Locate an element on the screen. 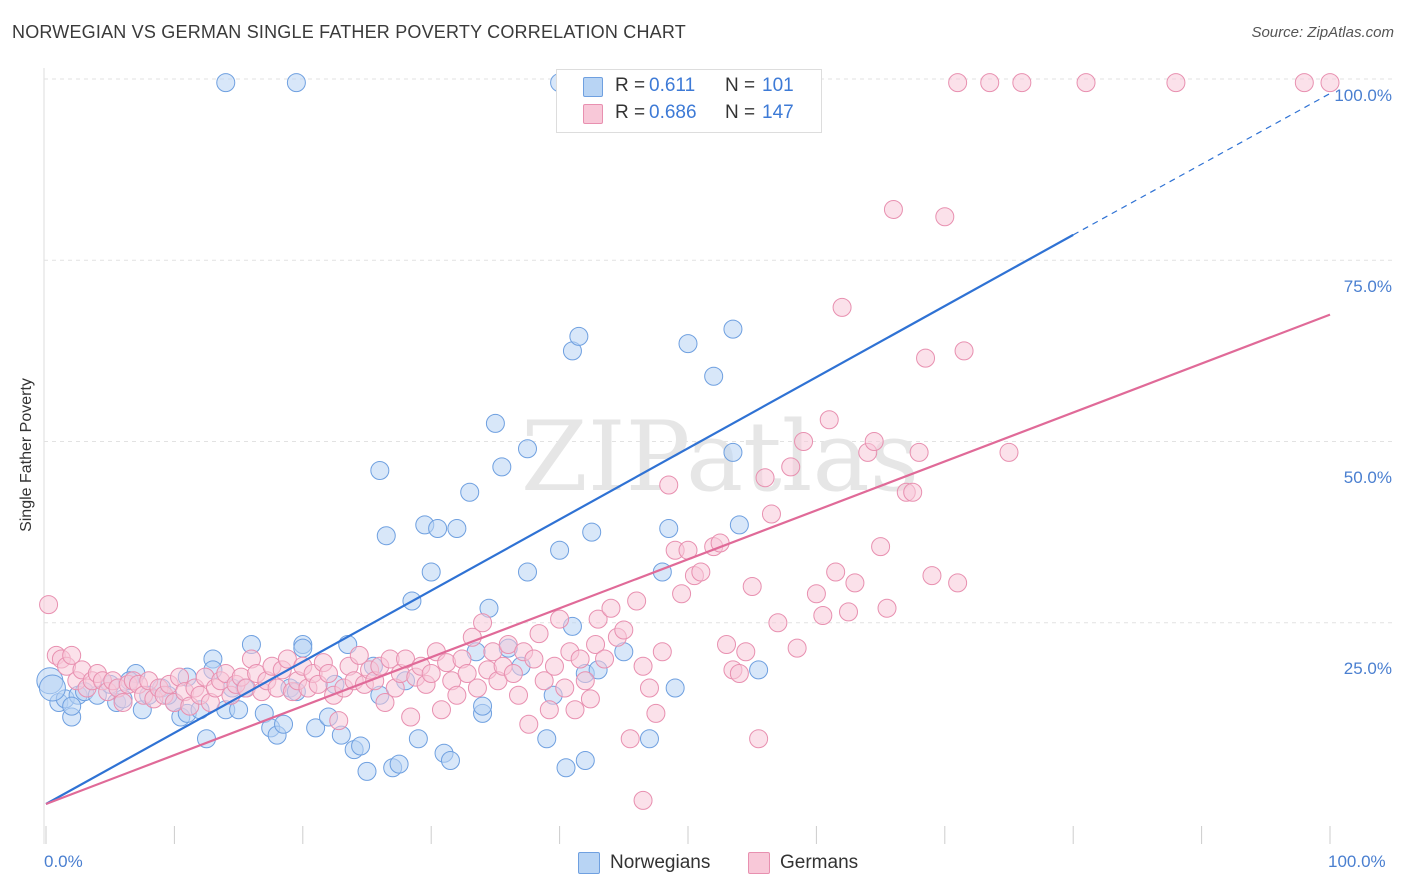 The height and width of the screenshot is (892, 1406). stats-legend: R = 0.611 N = 101 R = 0.686 N = 147 is located at coordinates (689, 101).